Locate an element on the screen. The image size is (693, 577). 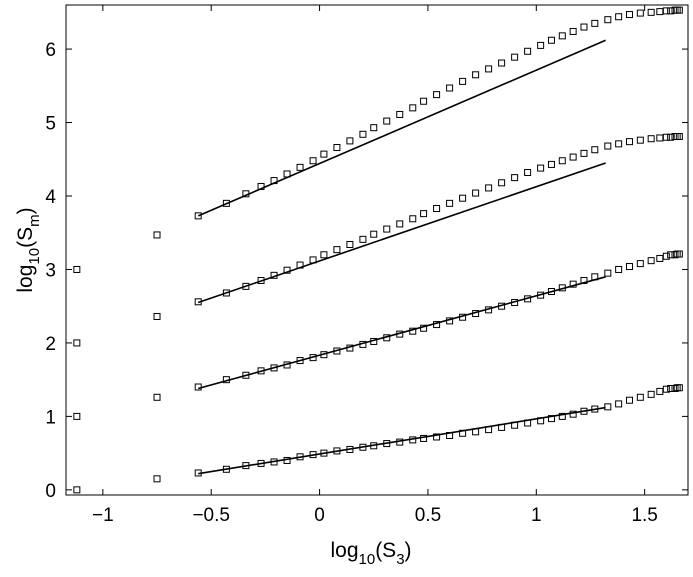
y-tick-label: 1 is located at coordinates (50, 417).